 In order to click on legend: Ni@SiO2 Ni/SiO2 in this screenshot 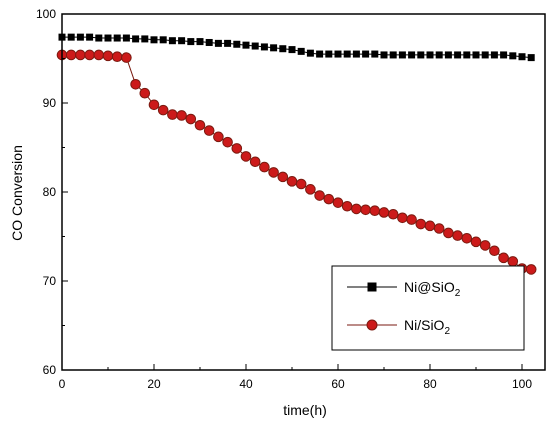, I will do `click(428, 308)`.